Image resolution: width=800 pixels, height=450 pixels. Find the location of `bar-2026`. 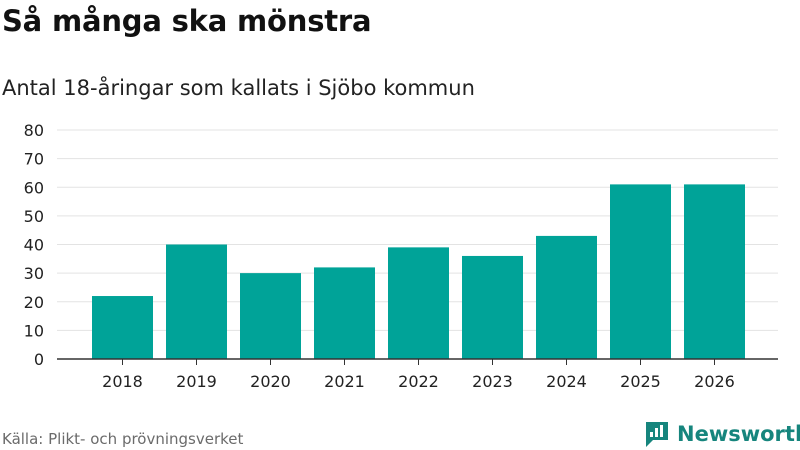

bar-2026 is located at coordinates (714, 271).